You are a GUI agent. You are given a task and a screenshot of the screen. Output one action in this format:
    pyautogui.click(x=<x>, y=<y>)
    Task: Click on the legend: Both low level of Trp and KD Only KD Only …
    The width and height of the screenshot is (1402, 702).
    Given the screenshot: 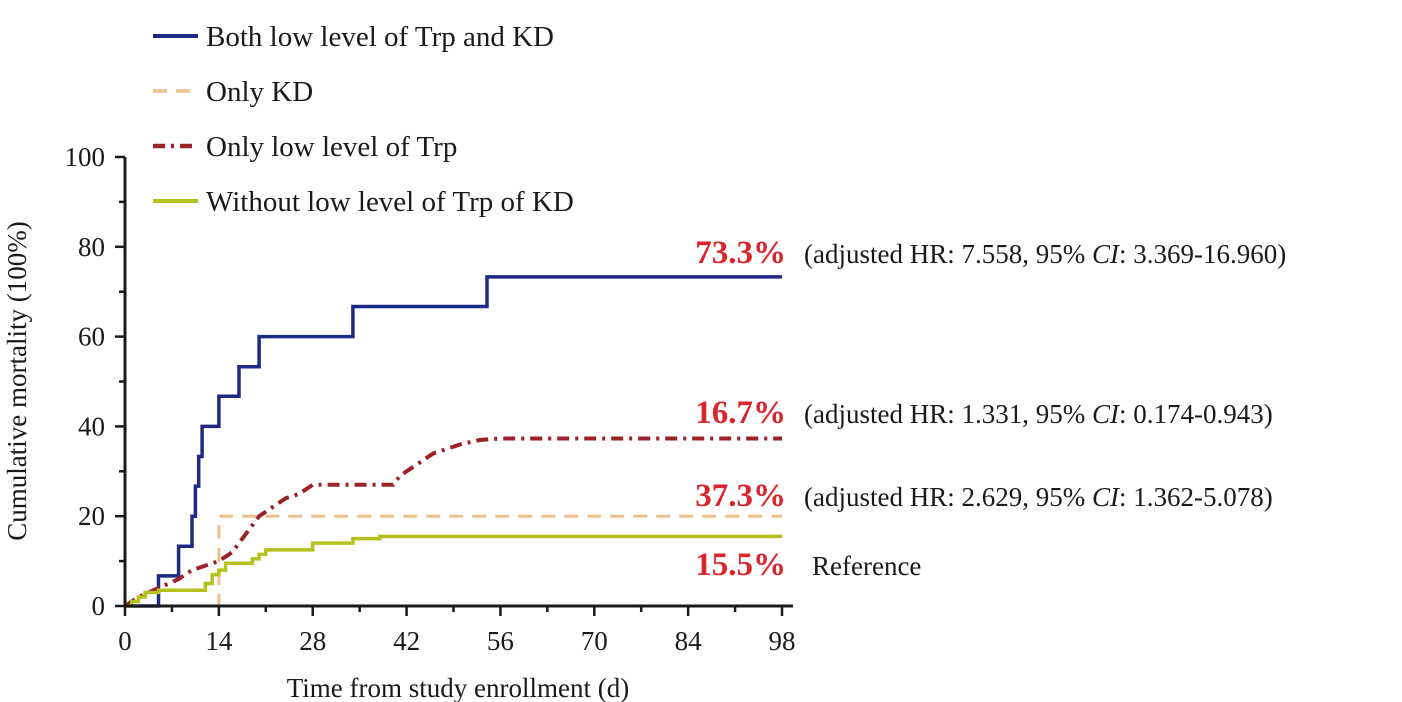 What is the action you would take?
    pyautogui.click(x=363, y=119)
    